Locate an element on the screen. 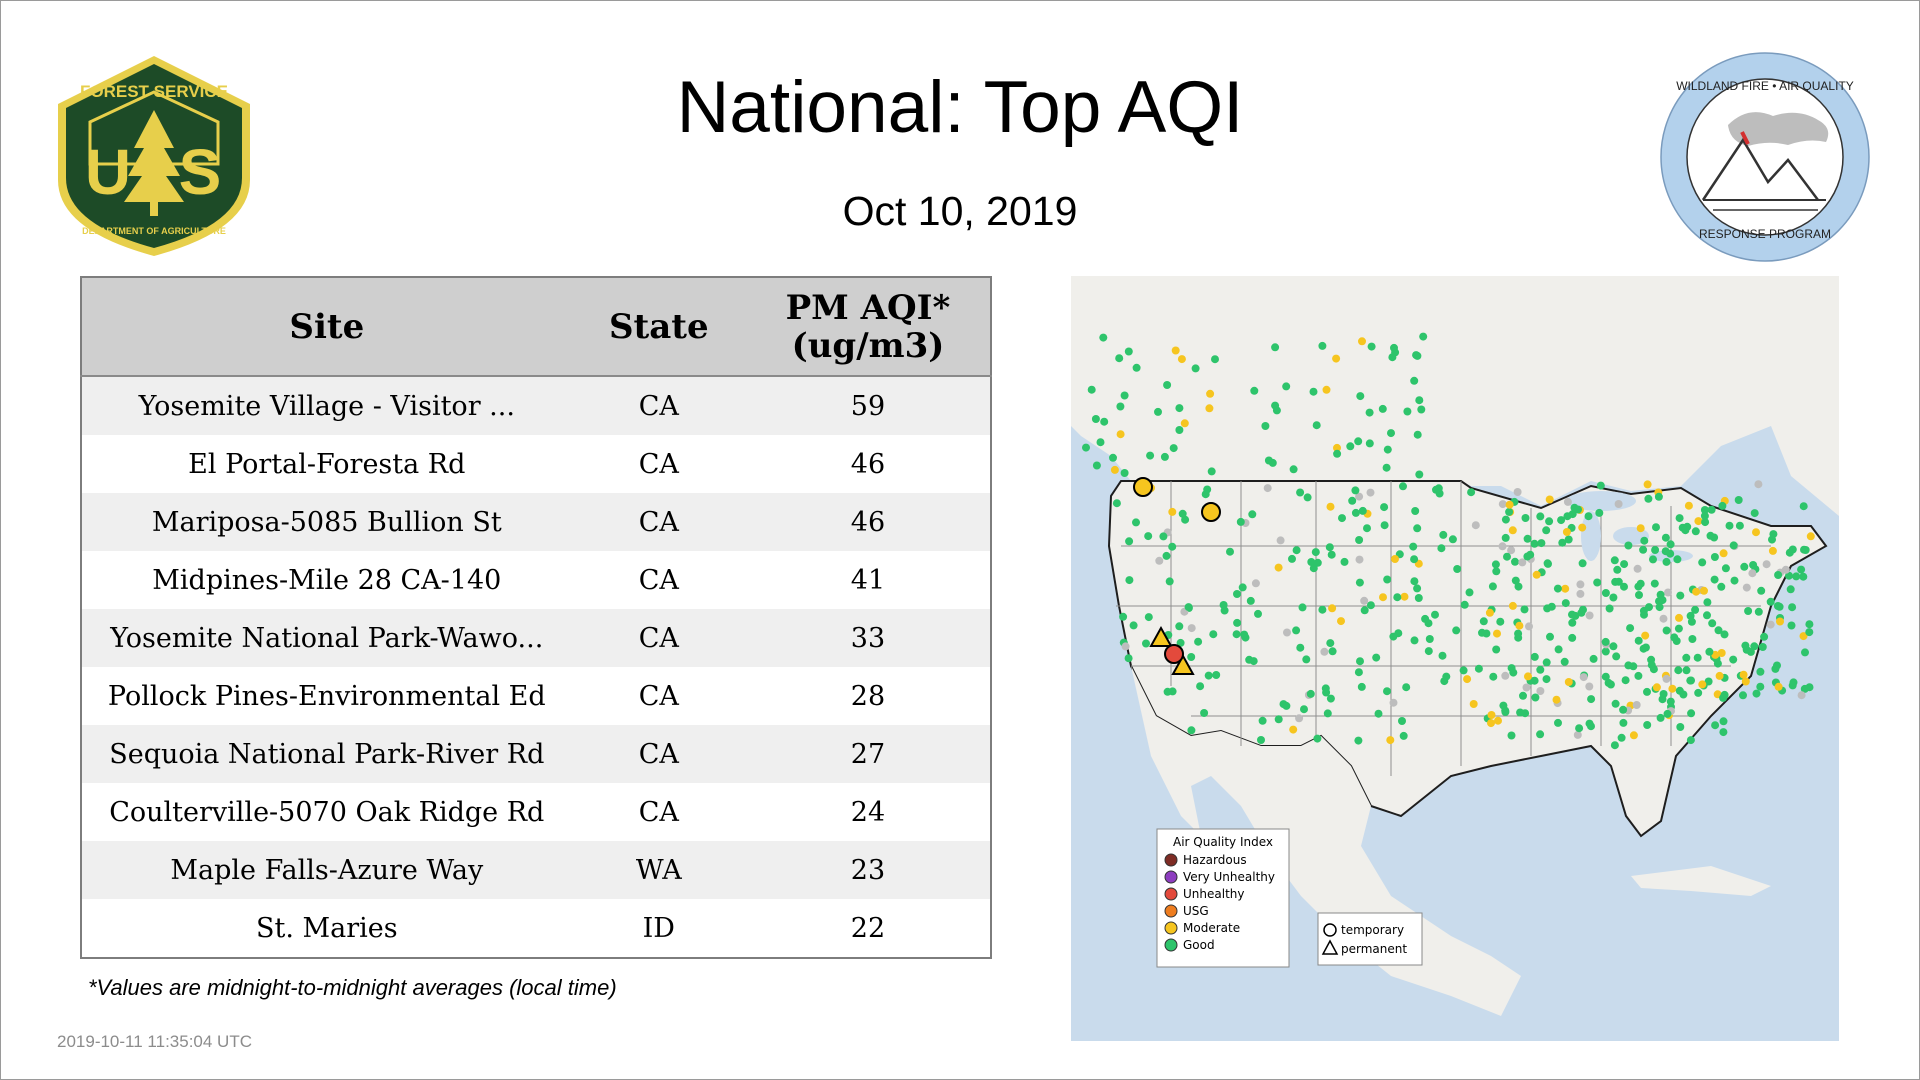 This screenshot has width=1920, height=1080. table-row: St. Maries ID 22 is located at coordinates (536, 928).